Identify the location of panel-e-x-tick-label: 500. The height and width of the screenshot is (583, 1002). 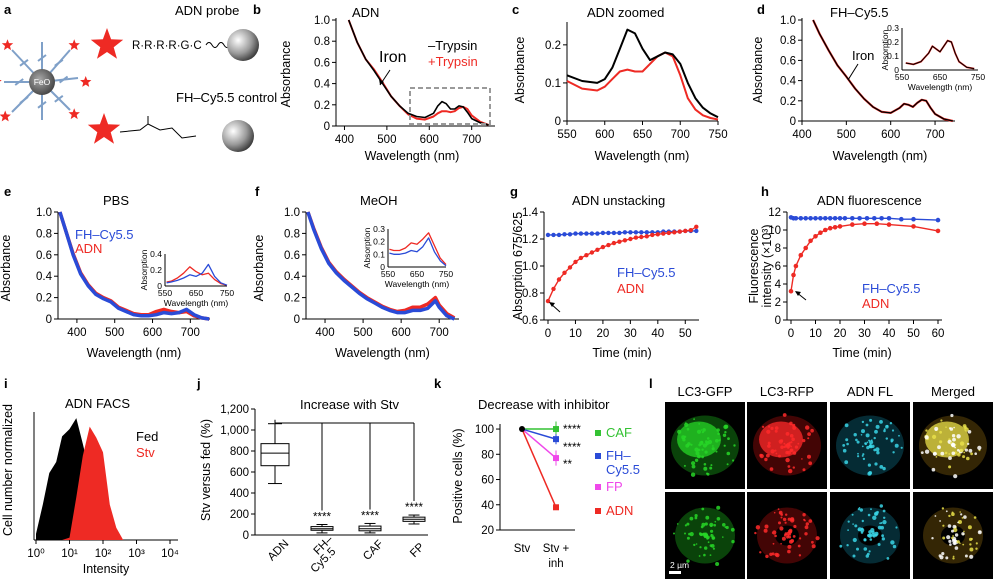
(114, 333).